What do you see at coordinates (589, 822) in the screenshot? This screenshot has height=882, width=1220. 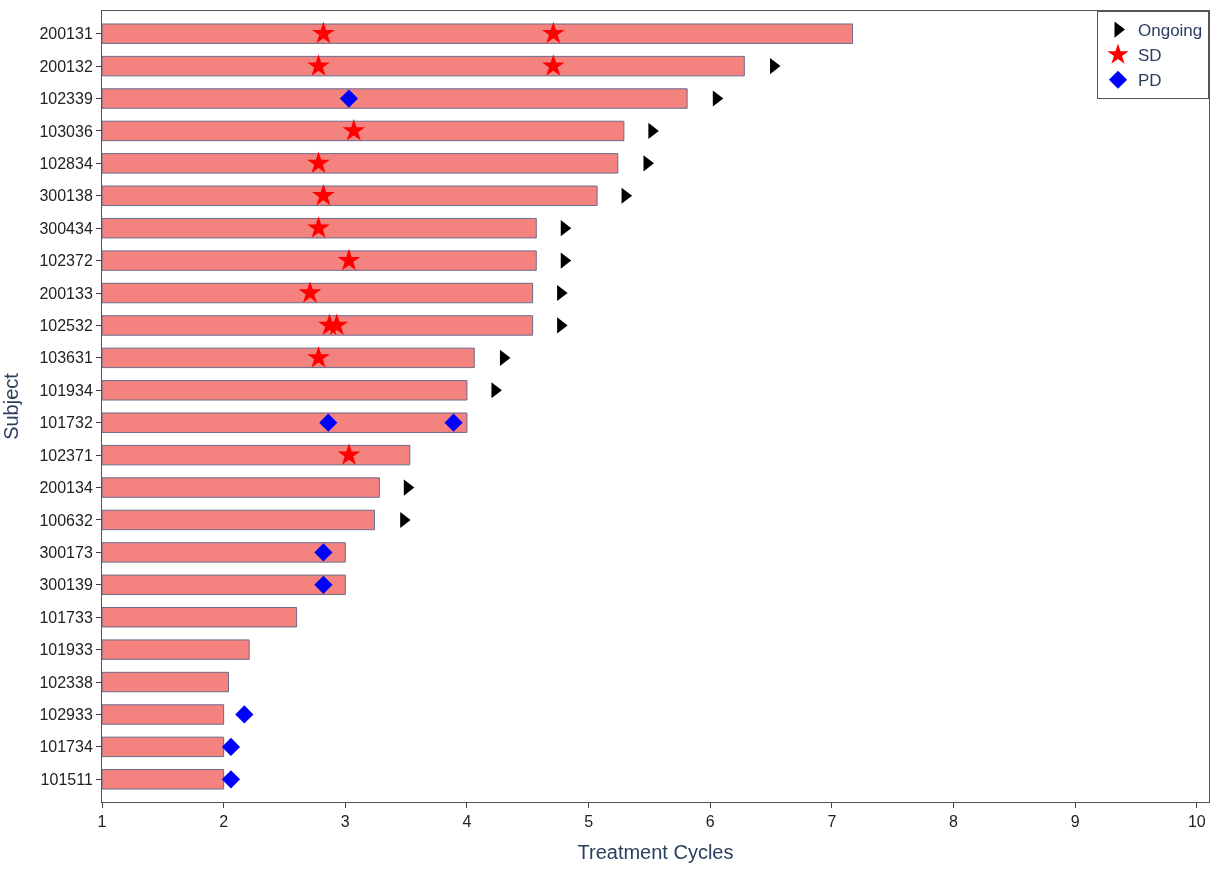 I see `x-tick-label: 5` at bounding box center [589, 822].